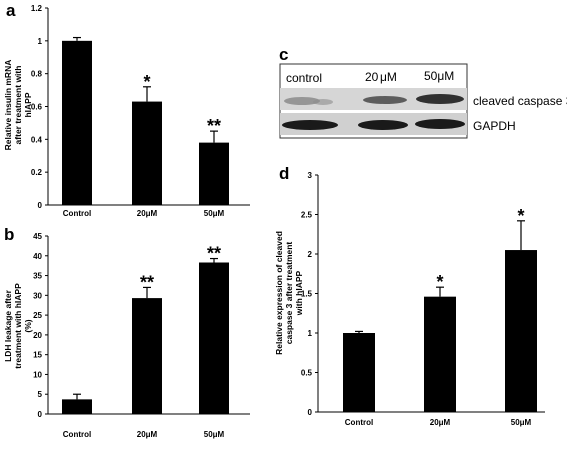  What do you see at coordinates (372, 77) in the screenshot?
I see `blot-lane-label-20: 20` at bounding box center [372, 77].